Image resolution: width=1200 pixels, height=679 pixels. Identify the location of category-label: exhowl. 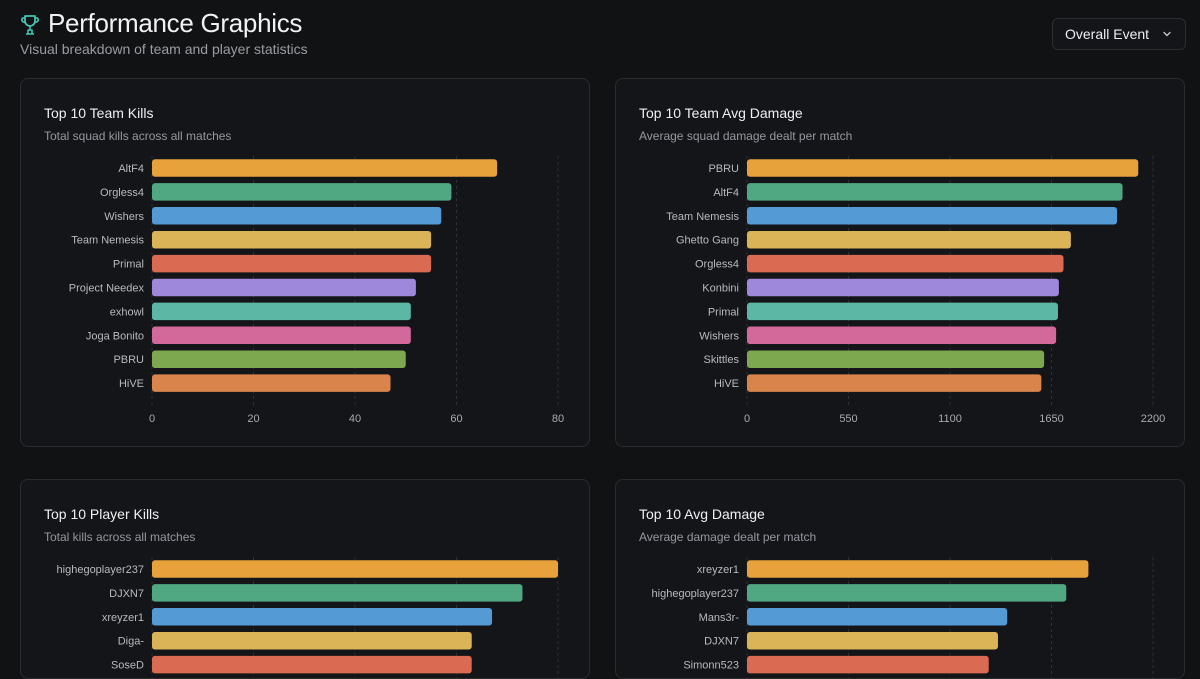
(127, 312).